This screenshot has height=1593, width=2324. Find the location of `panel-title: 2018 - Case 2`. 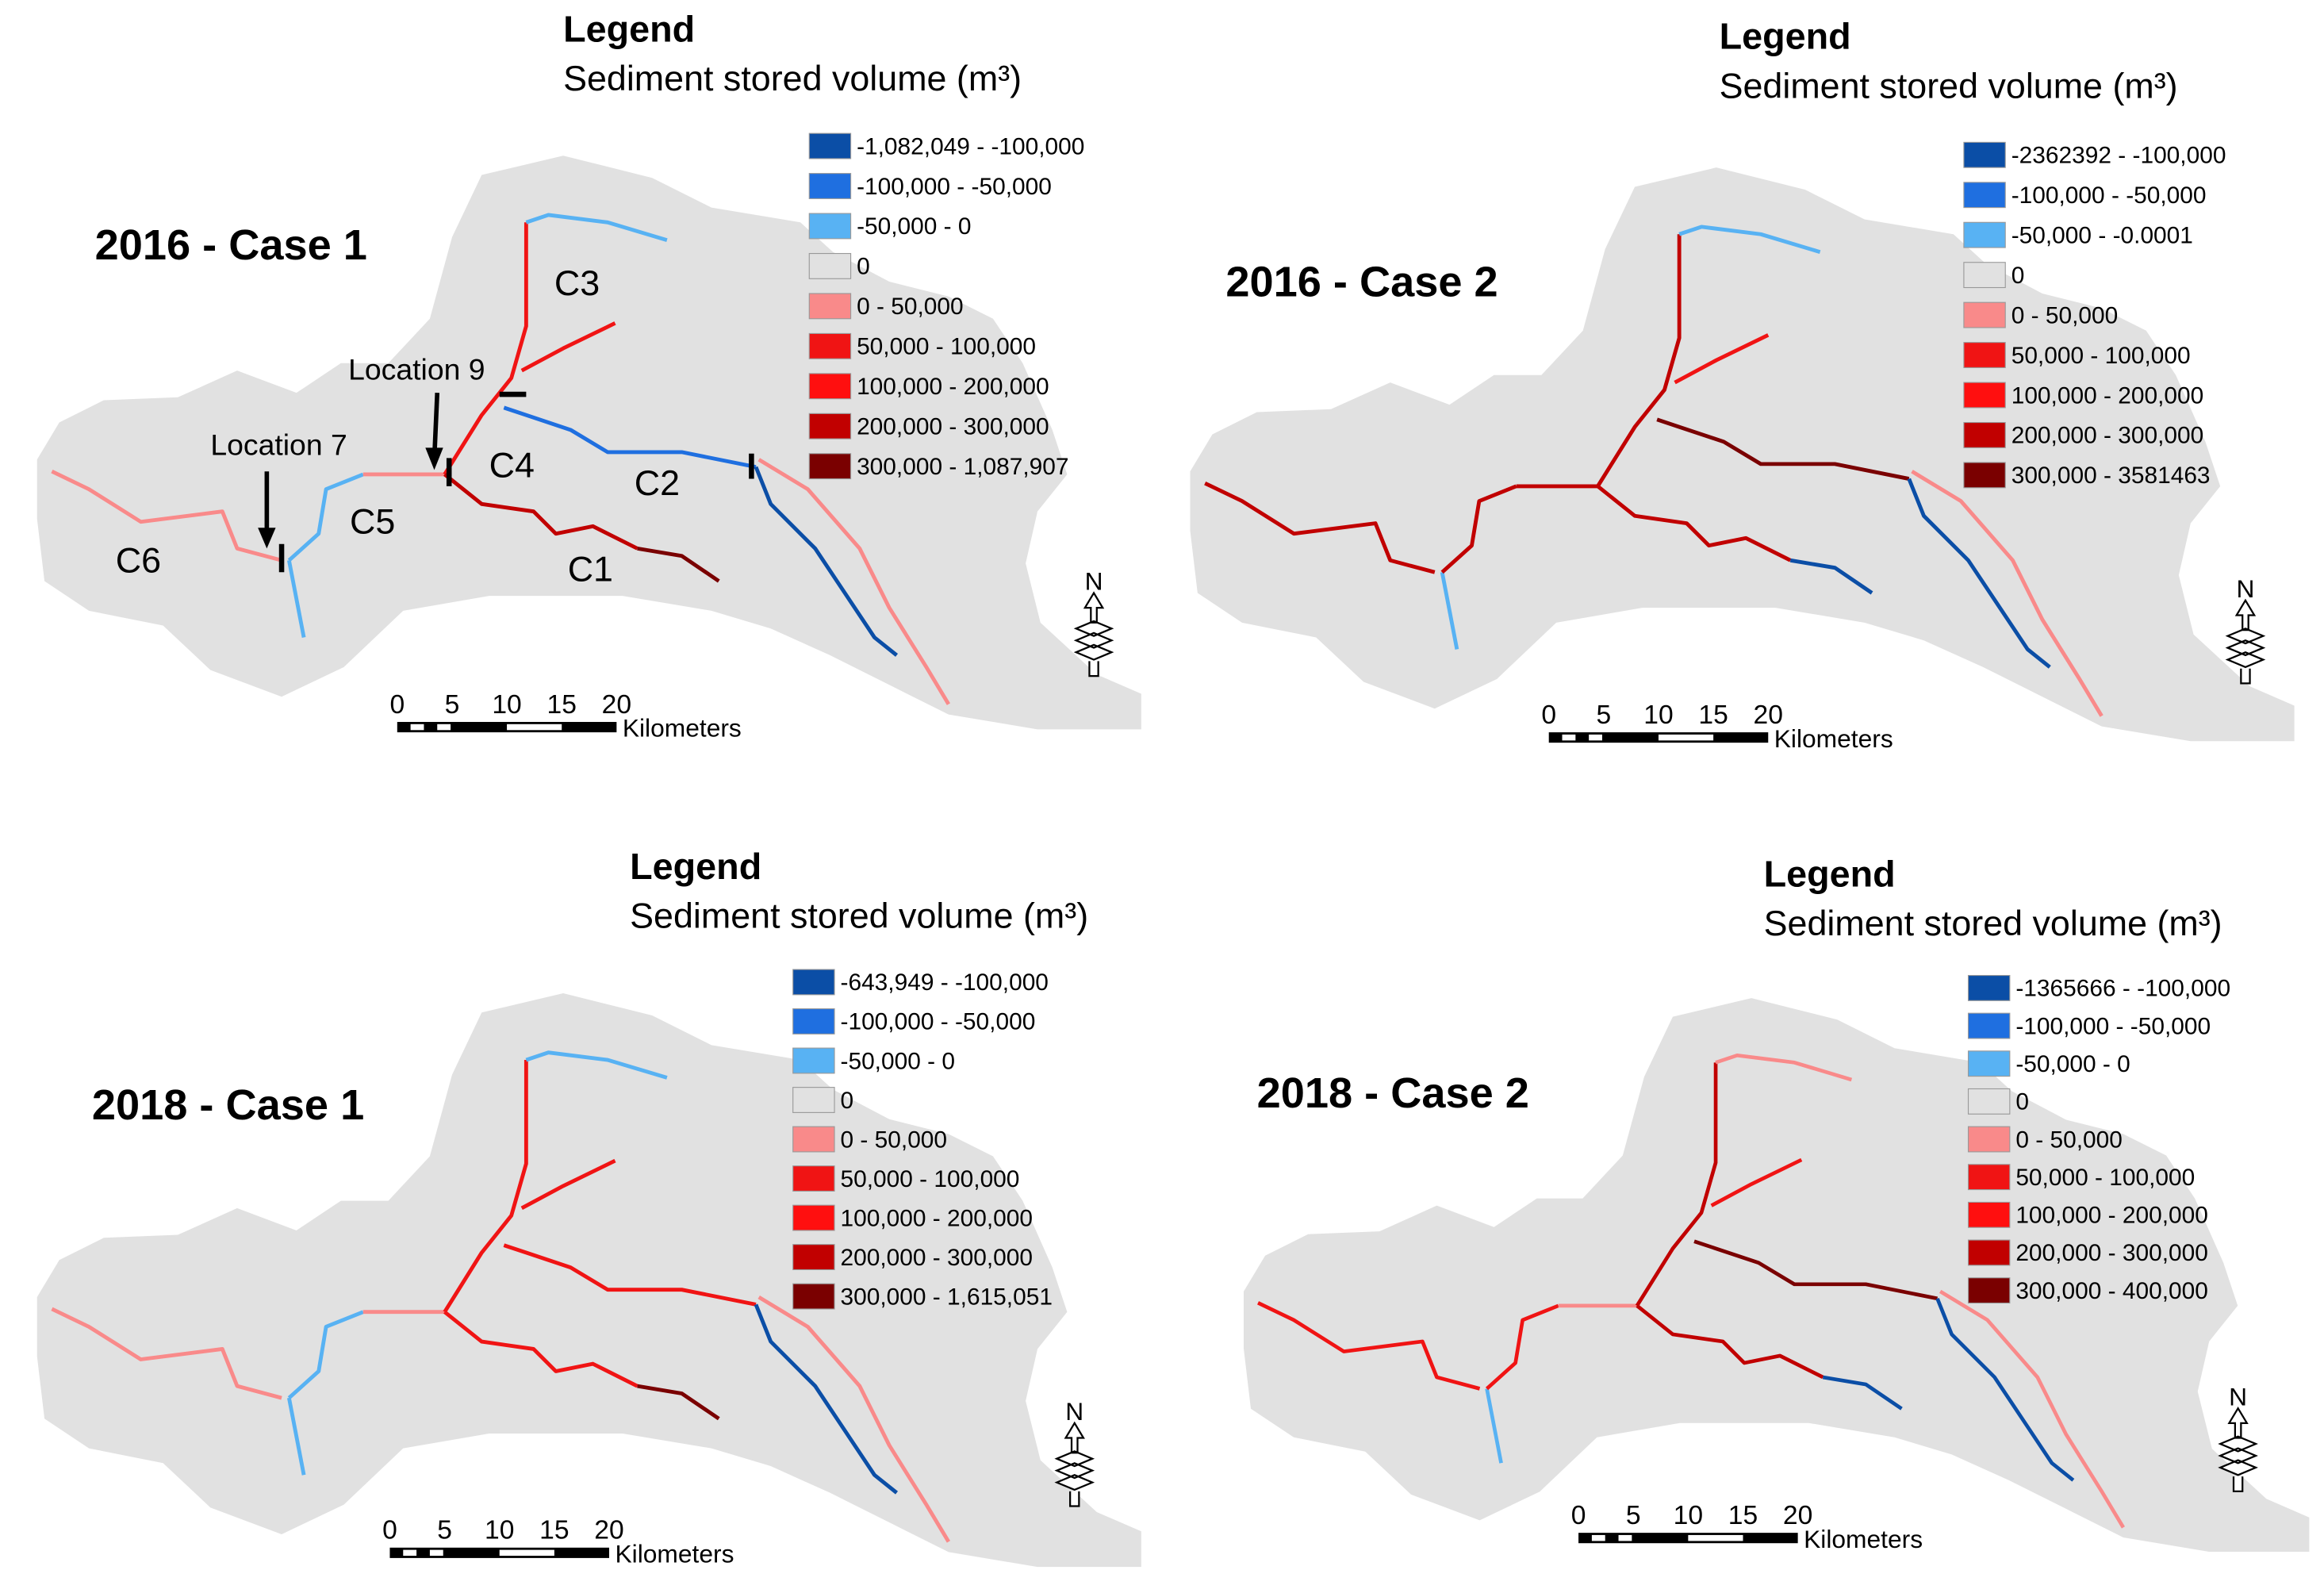

panel-title: 2018 - Case 2 is located at coordinates (1393, 1093).